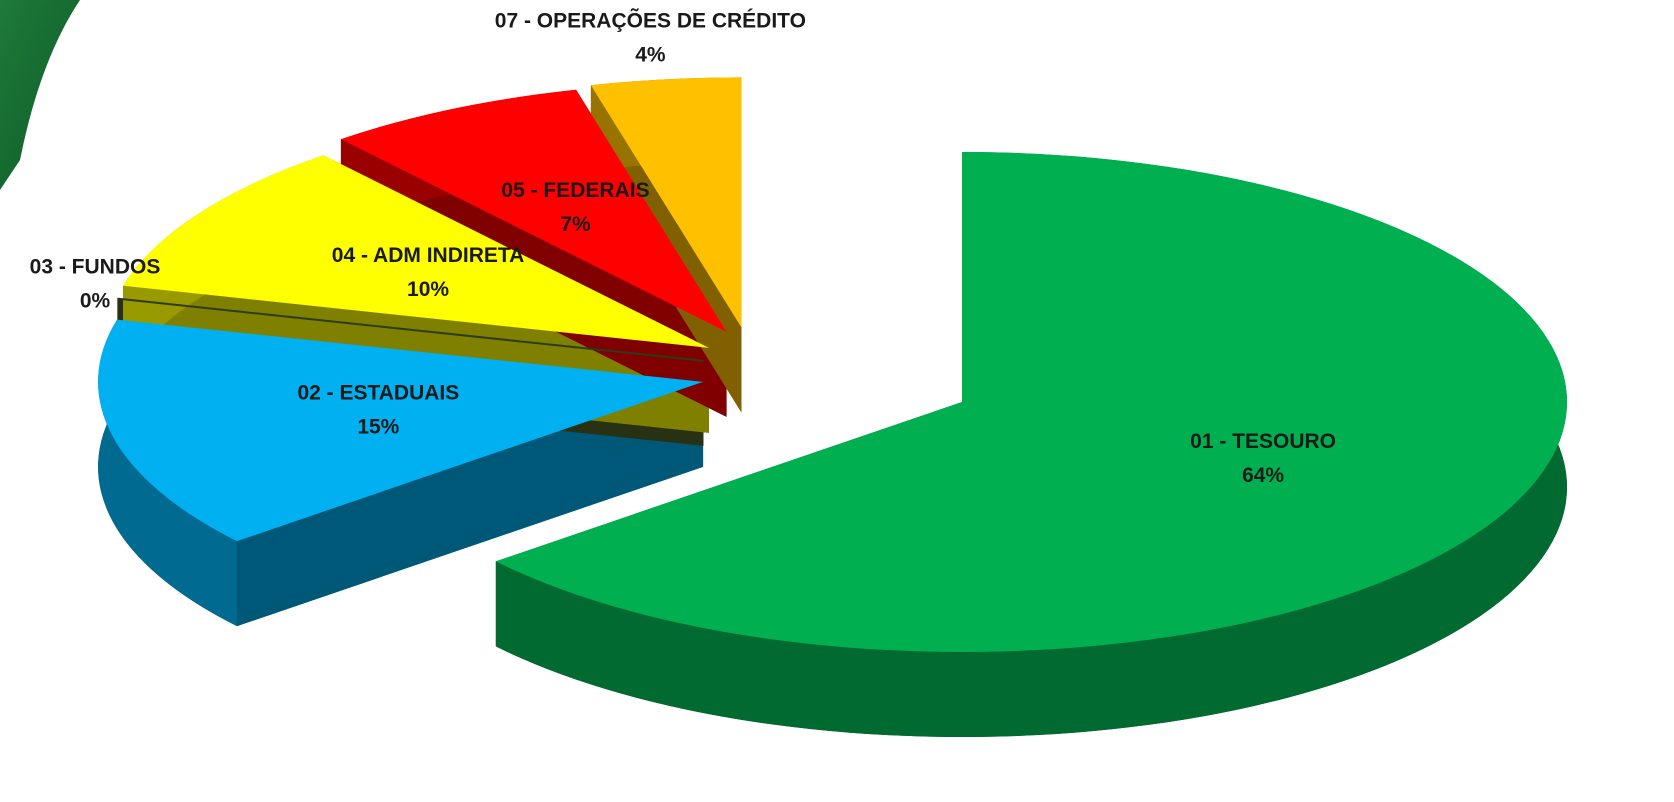 The image size is (1674, 802). What do you see at coordinates (650, 21) in the screenshot?
I see `data-label-name: 07 - OPERAÇÕES DE CRÉDITO` at bounding box center [650, 21].